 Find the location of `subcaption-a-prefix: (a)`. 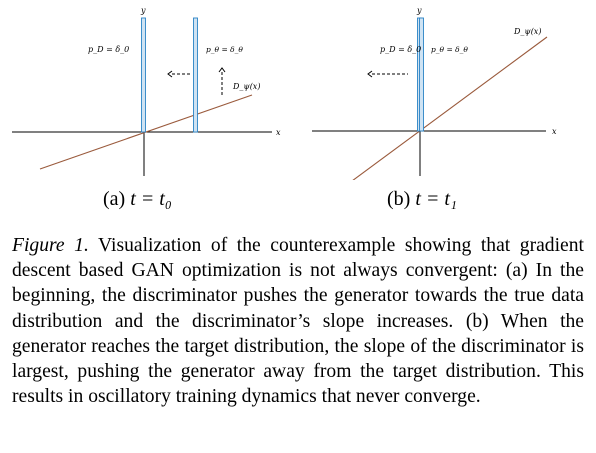

subcaption-a-prefix: (a) is located at coordinates (117, 199).